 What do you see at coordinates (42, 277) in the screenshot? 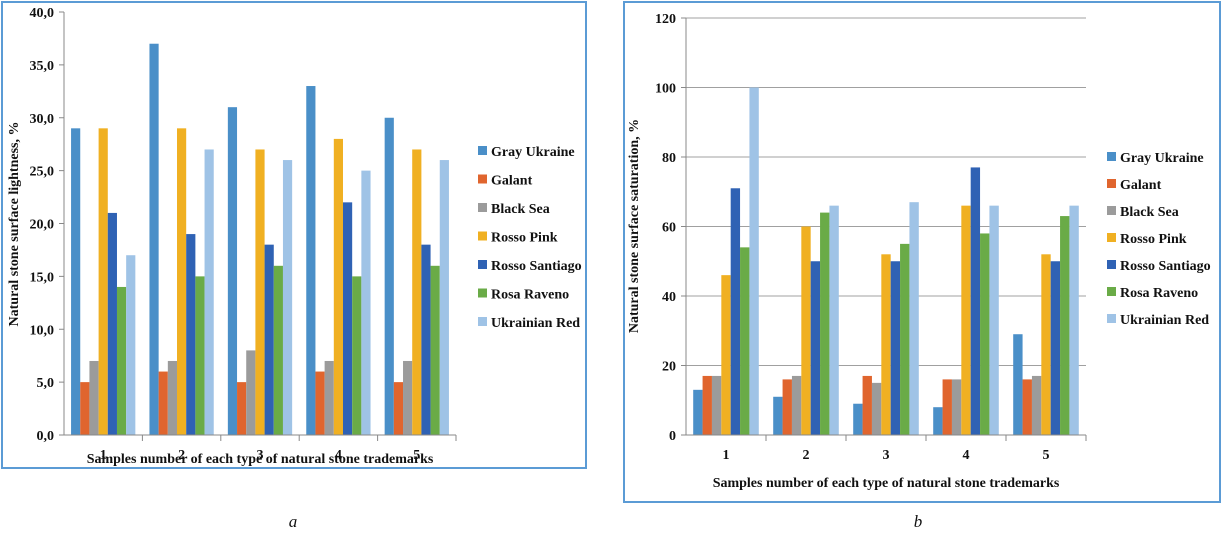
I see `y-tick-label: 15,0` at bounding box center [42, 277].